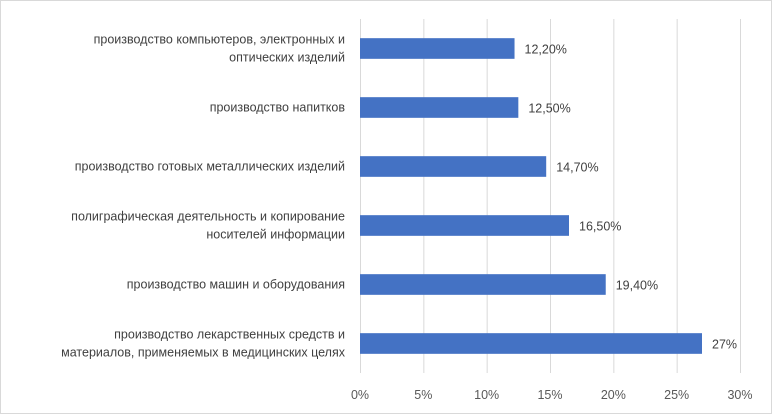  I want to click on data-label-2: 14,70%, so click(577, 168).